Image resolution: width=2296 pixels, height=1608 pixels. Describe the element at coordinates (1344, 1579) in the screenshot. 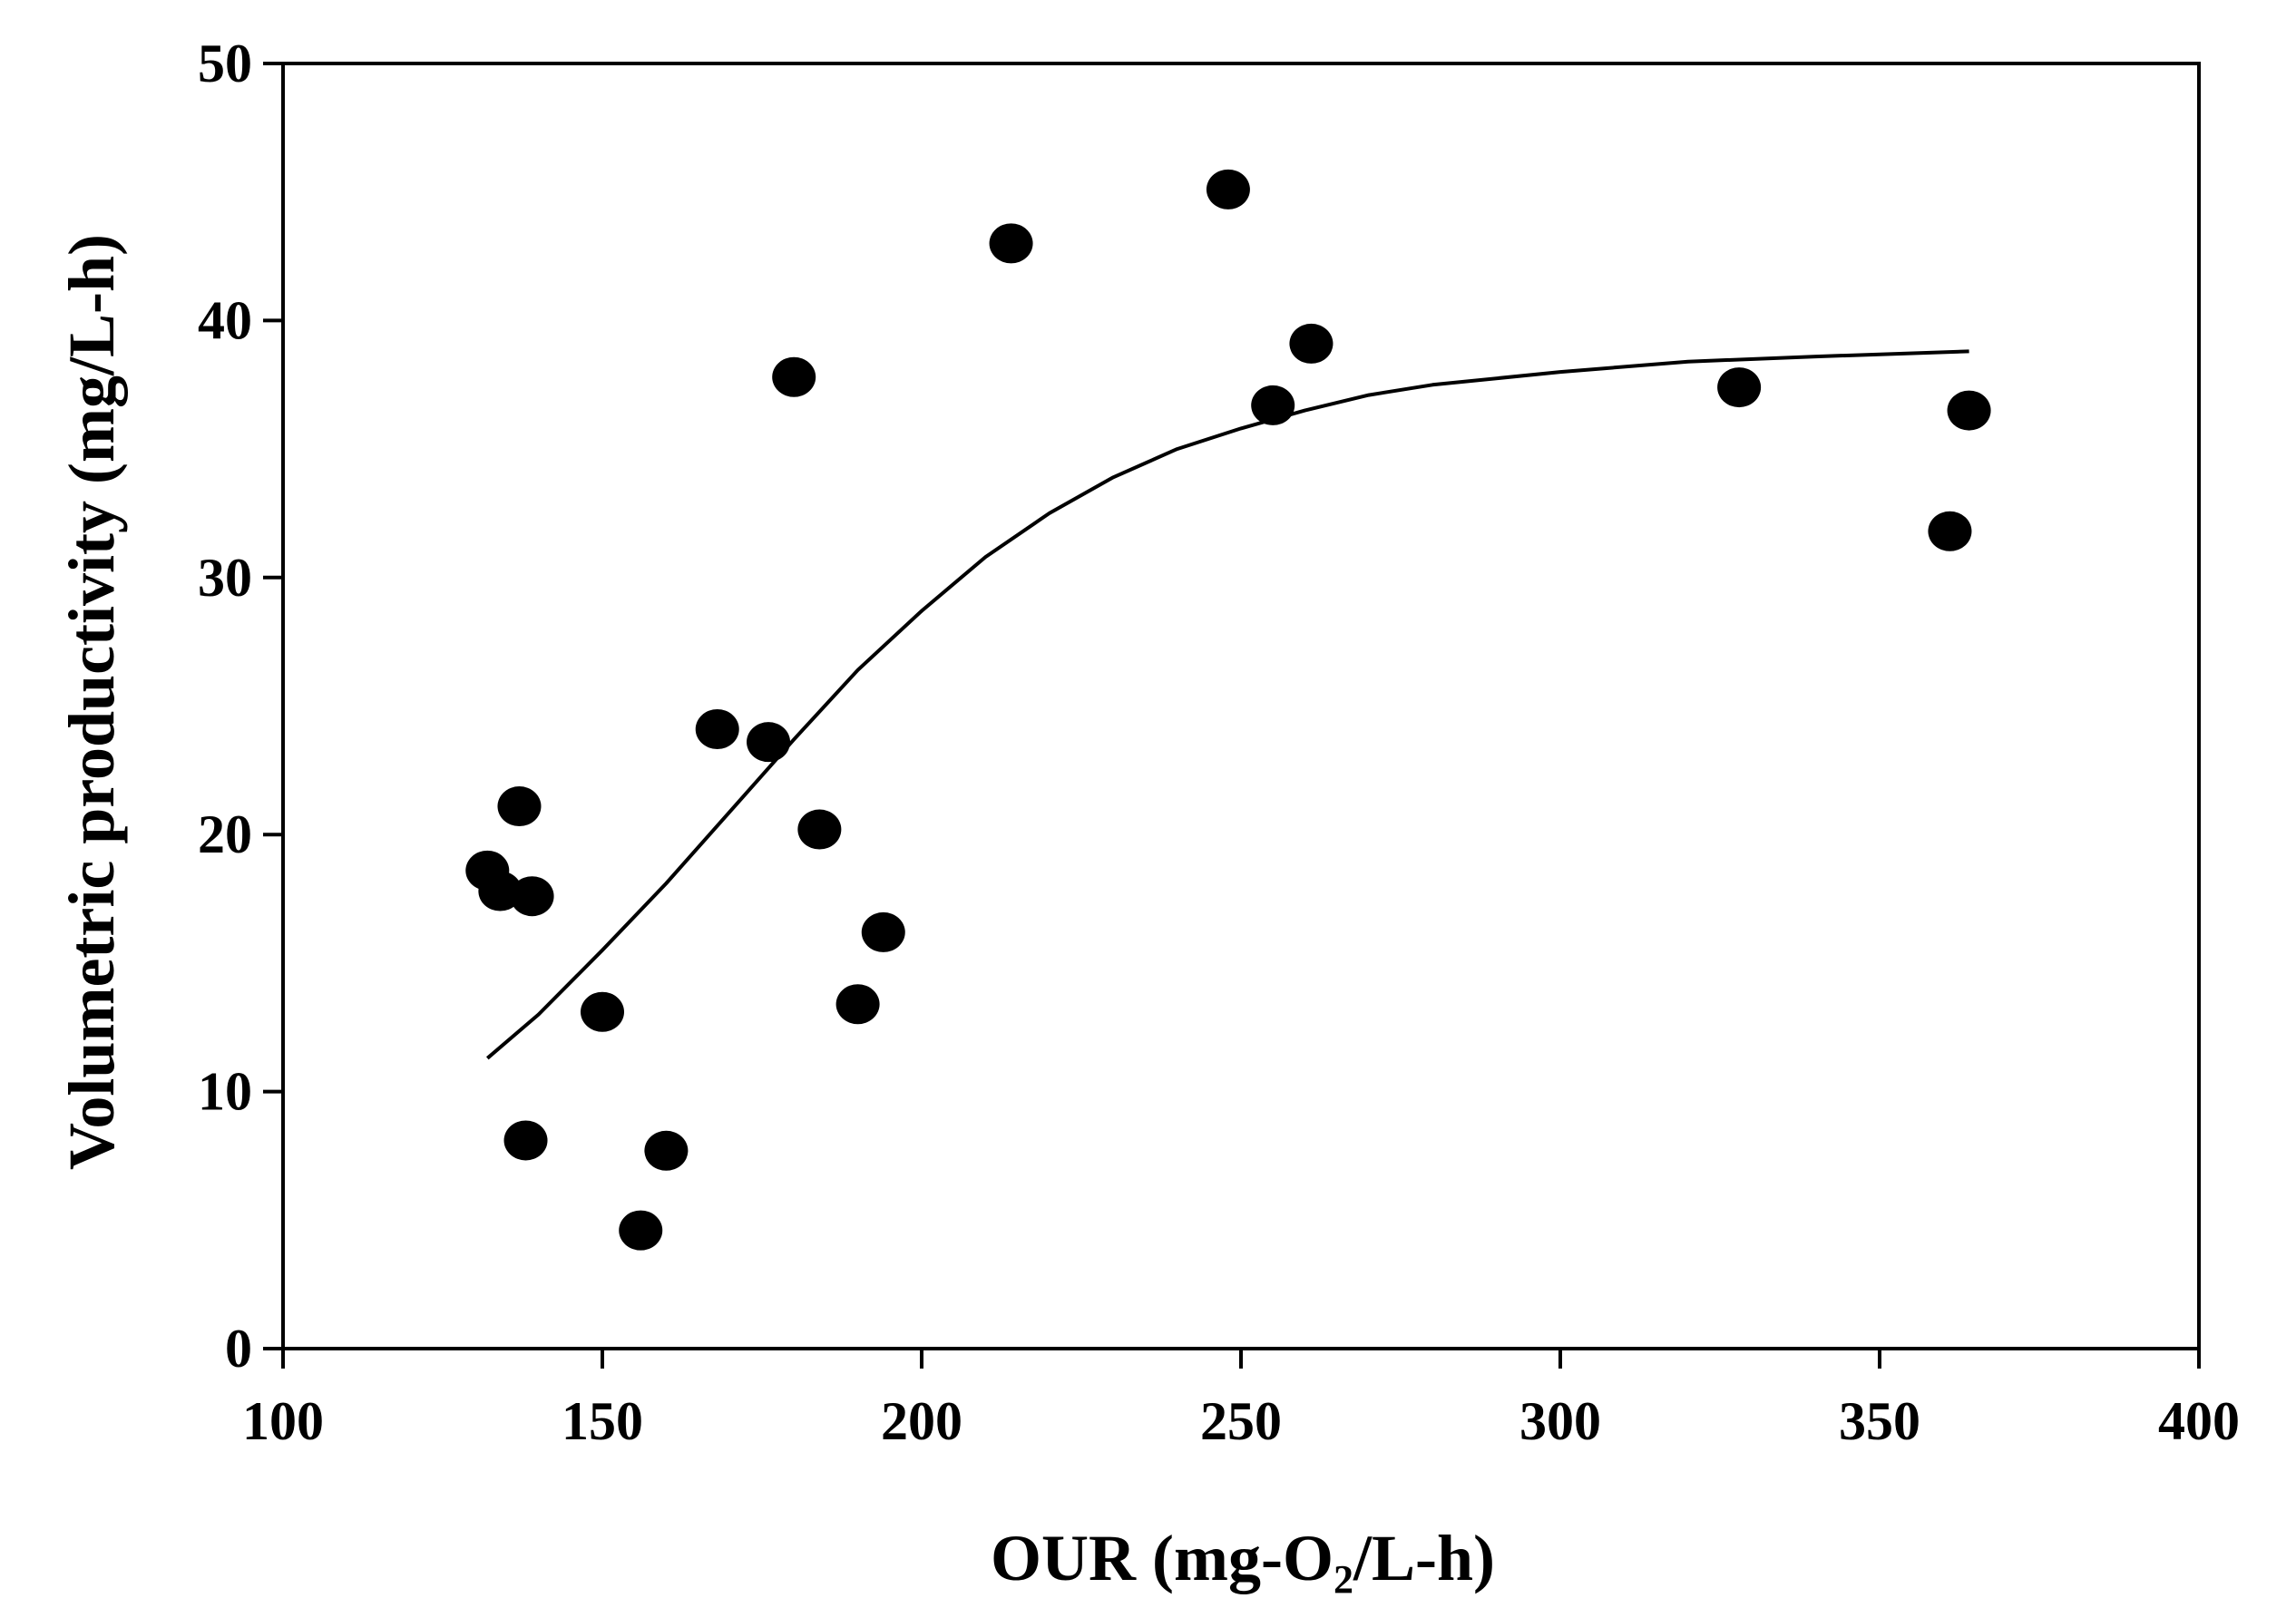

I see `x-axis-title-subscript: 2` at that location.